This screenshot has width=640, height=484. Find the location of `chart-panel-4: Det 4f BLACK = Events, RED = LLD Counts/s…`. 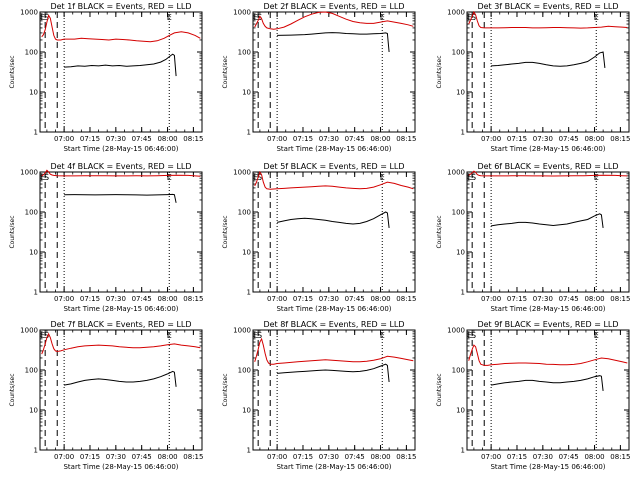

chart-panel-4: Det 4f BLACK = Events, RED = LLD Counts/s… is located at coordinates (106, 237).